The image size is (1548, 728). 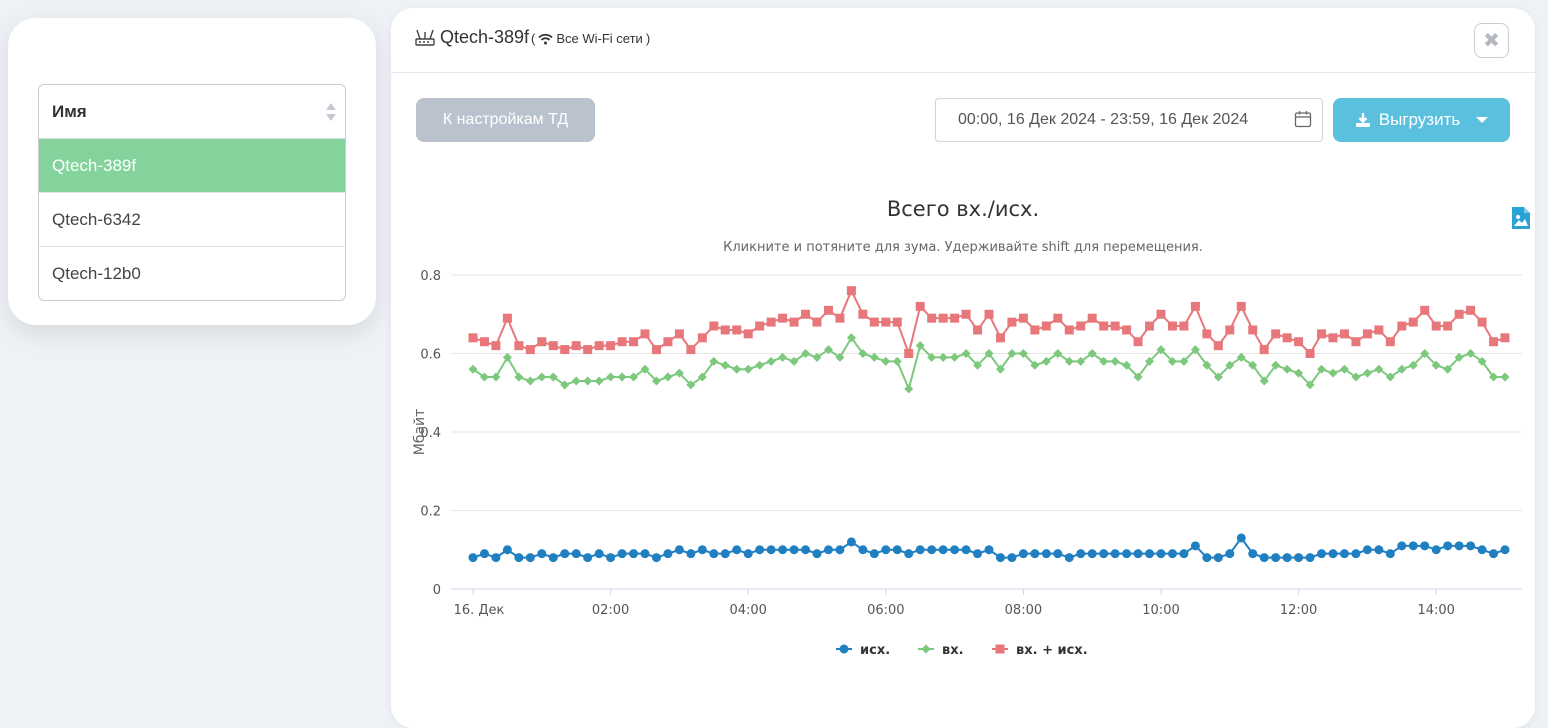 I want to click on device-name: Qtech-12b0, so click(x=96, y=273).